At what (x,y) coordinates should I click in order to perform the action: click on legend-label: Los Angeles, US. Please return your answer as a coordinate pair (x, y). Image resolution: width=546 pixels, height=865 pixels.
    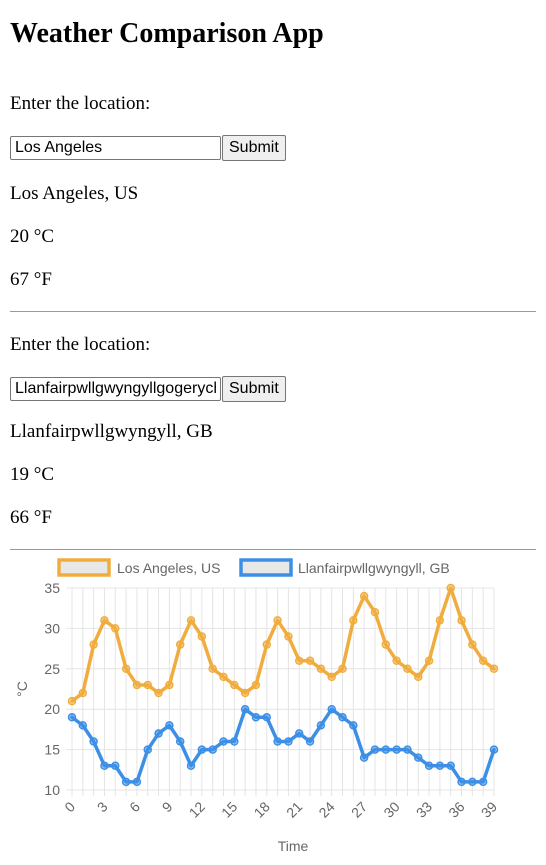
    Looking at the image, I should click on (169, 568).